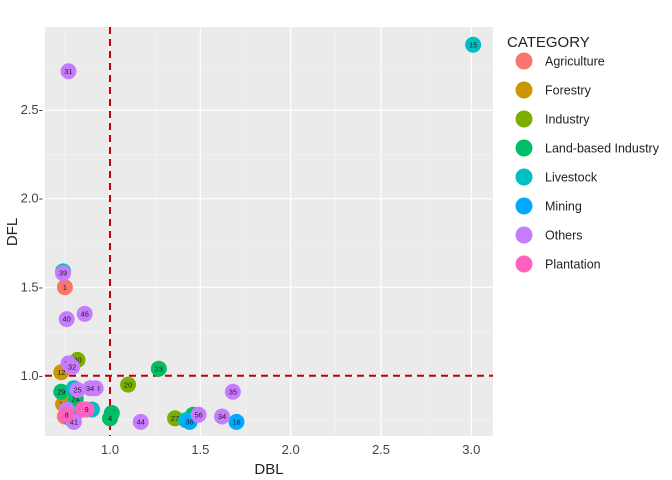 Image resolution: width=672 pixels, height=480 pixels. I want to click on data-point-label: 46, so click(85, 313).